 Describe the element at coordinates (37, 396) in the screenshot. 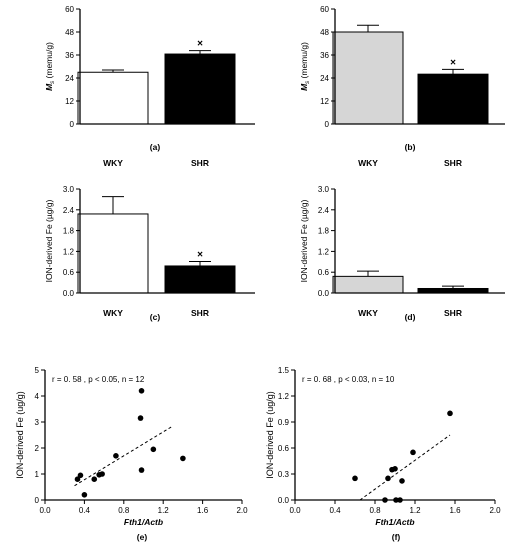

I see `y-tick-label: 4` at that location.